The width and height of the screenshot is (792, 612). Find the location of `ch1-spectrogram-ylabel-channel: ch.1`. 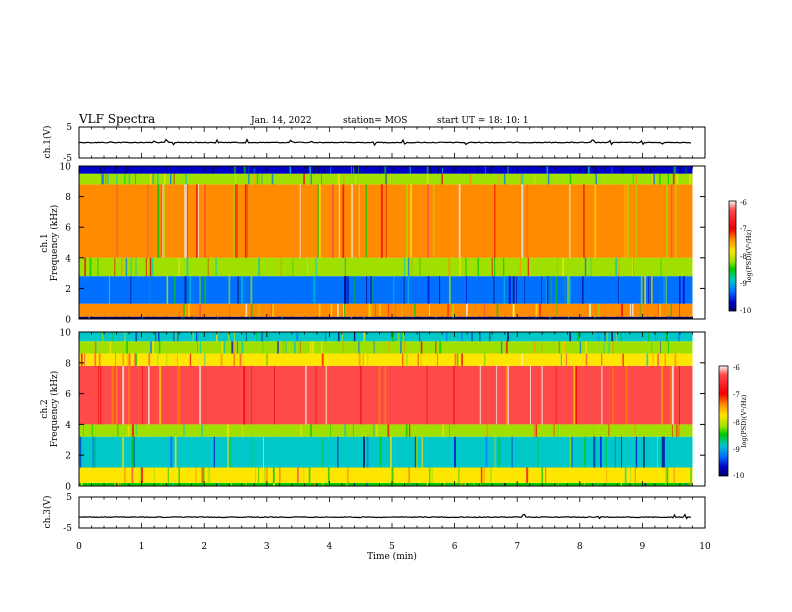

ch1-spectrogram-ylabel-channel: ch.1 is located at coordinates (45, 242).